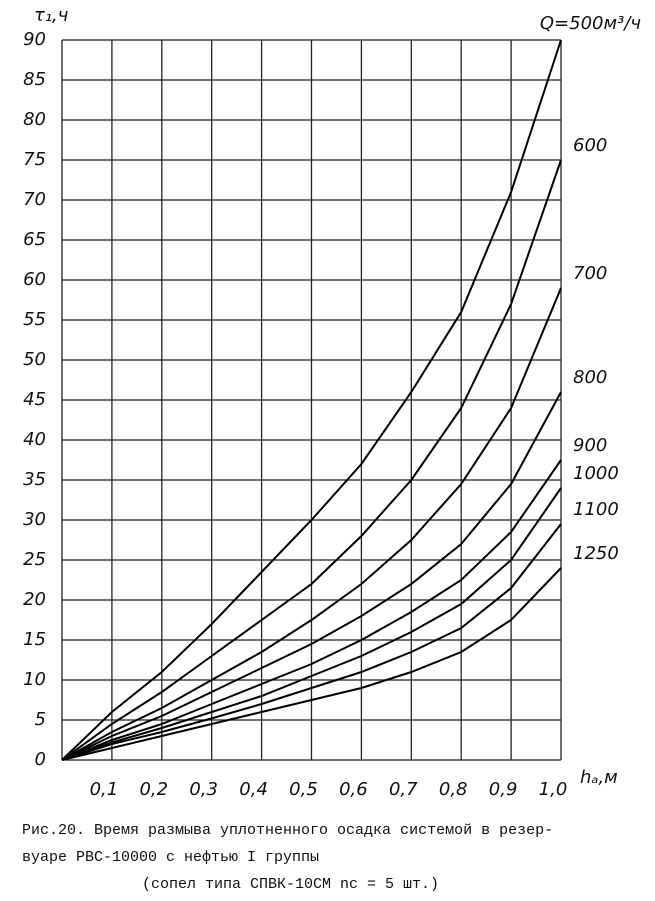 The image size is (655, 901). What do you see at coordinates (253, 789) in the screenshot?
I see `x-tick-label: 0,4` at bounding box center [253, 789].